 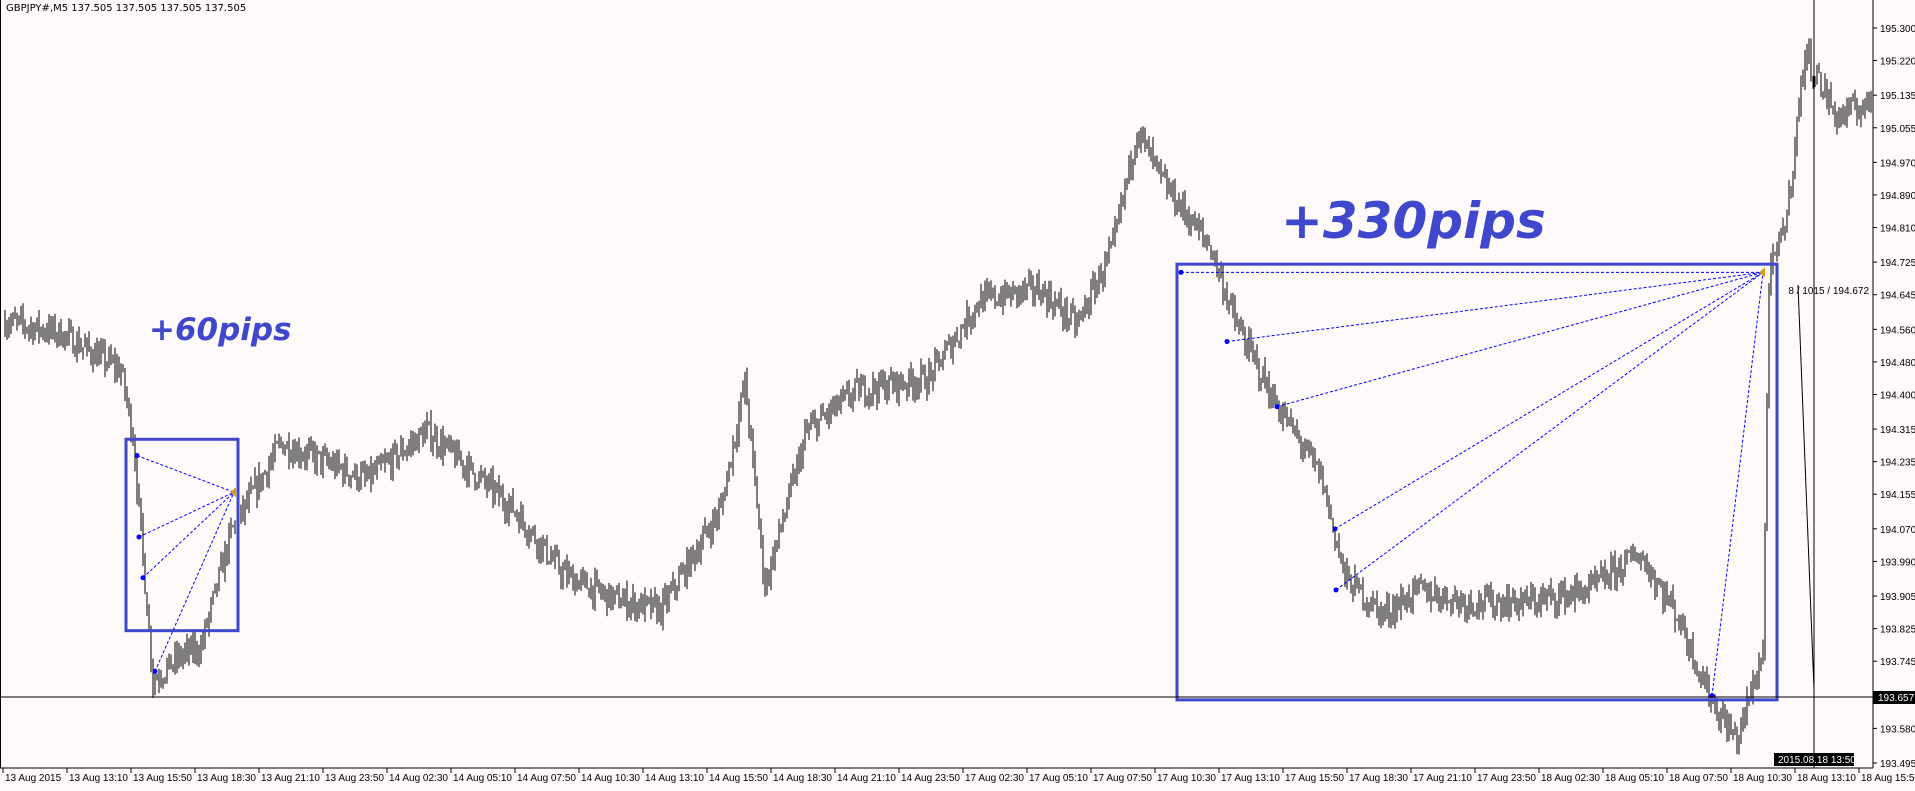 What do you see at coordinates (1698, 778) in the screenshot?
I see `time-tick-label: 18 Aug 07:50` at bounding box center [1698, 778].